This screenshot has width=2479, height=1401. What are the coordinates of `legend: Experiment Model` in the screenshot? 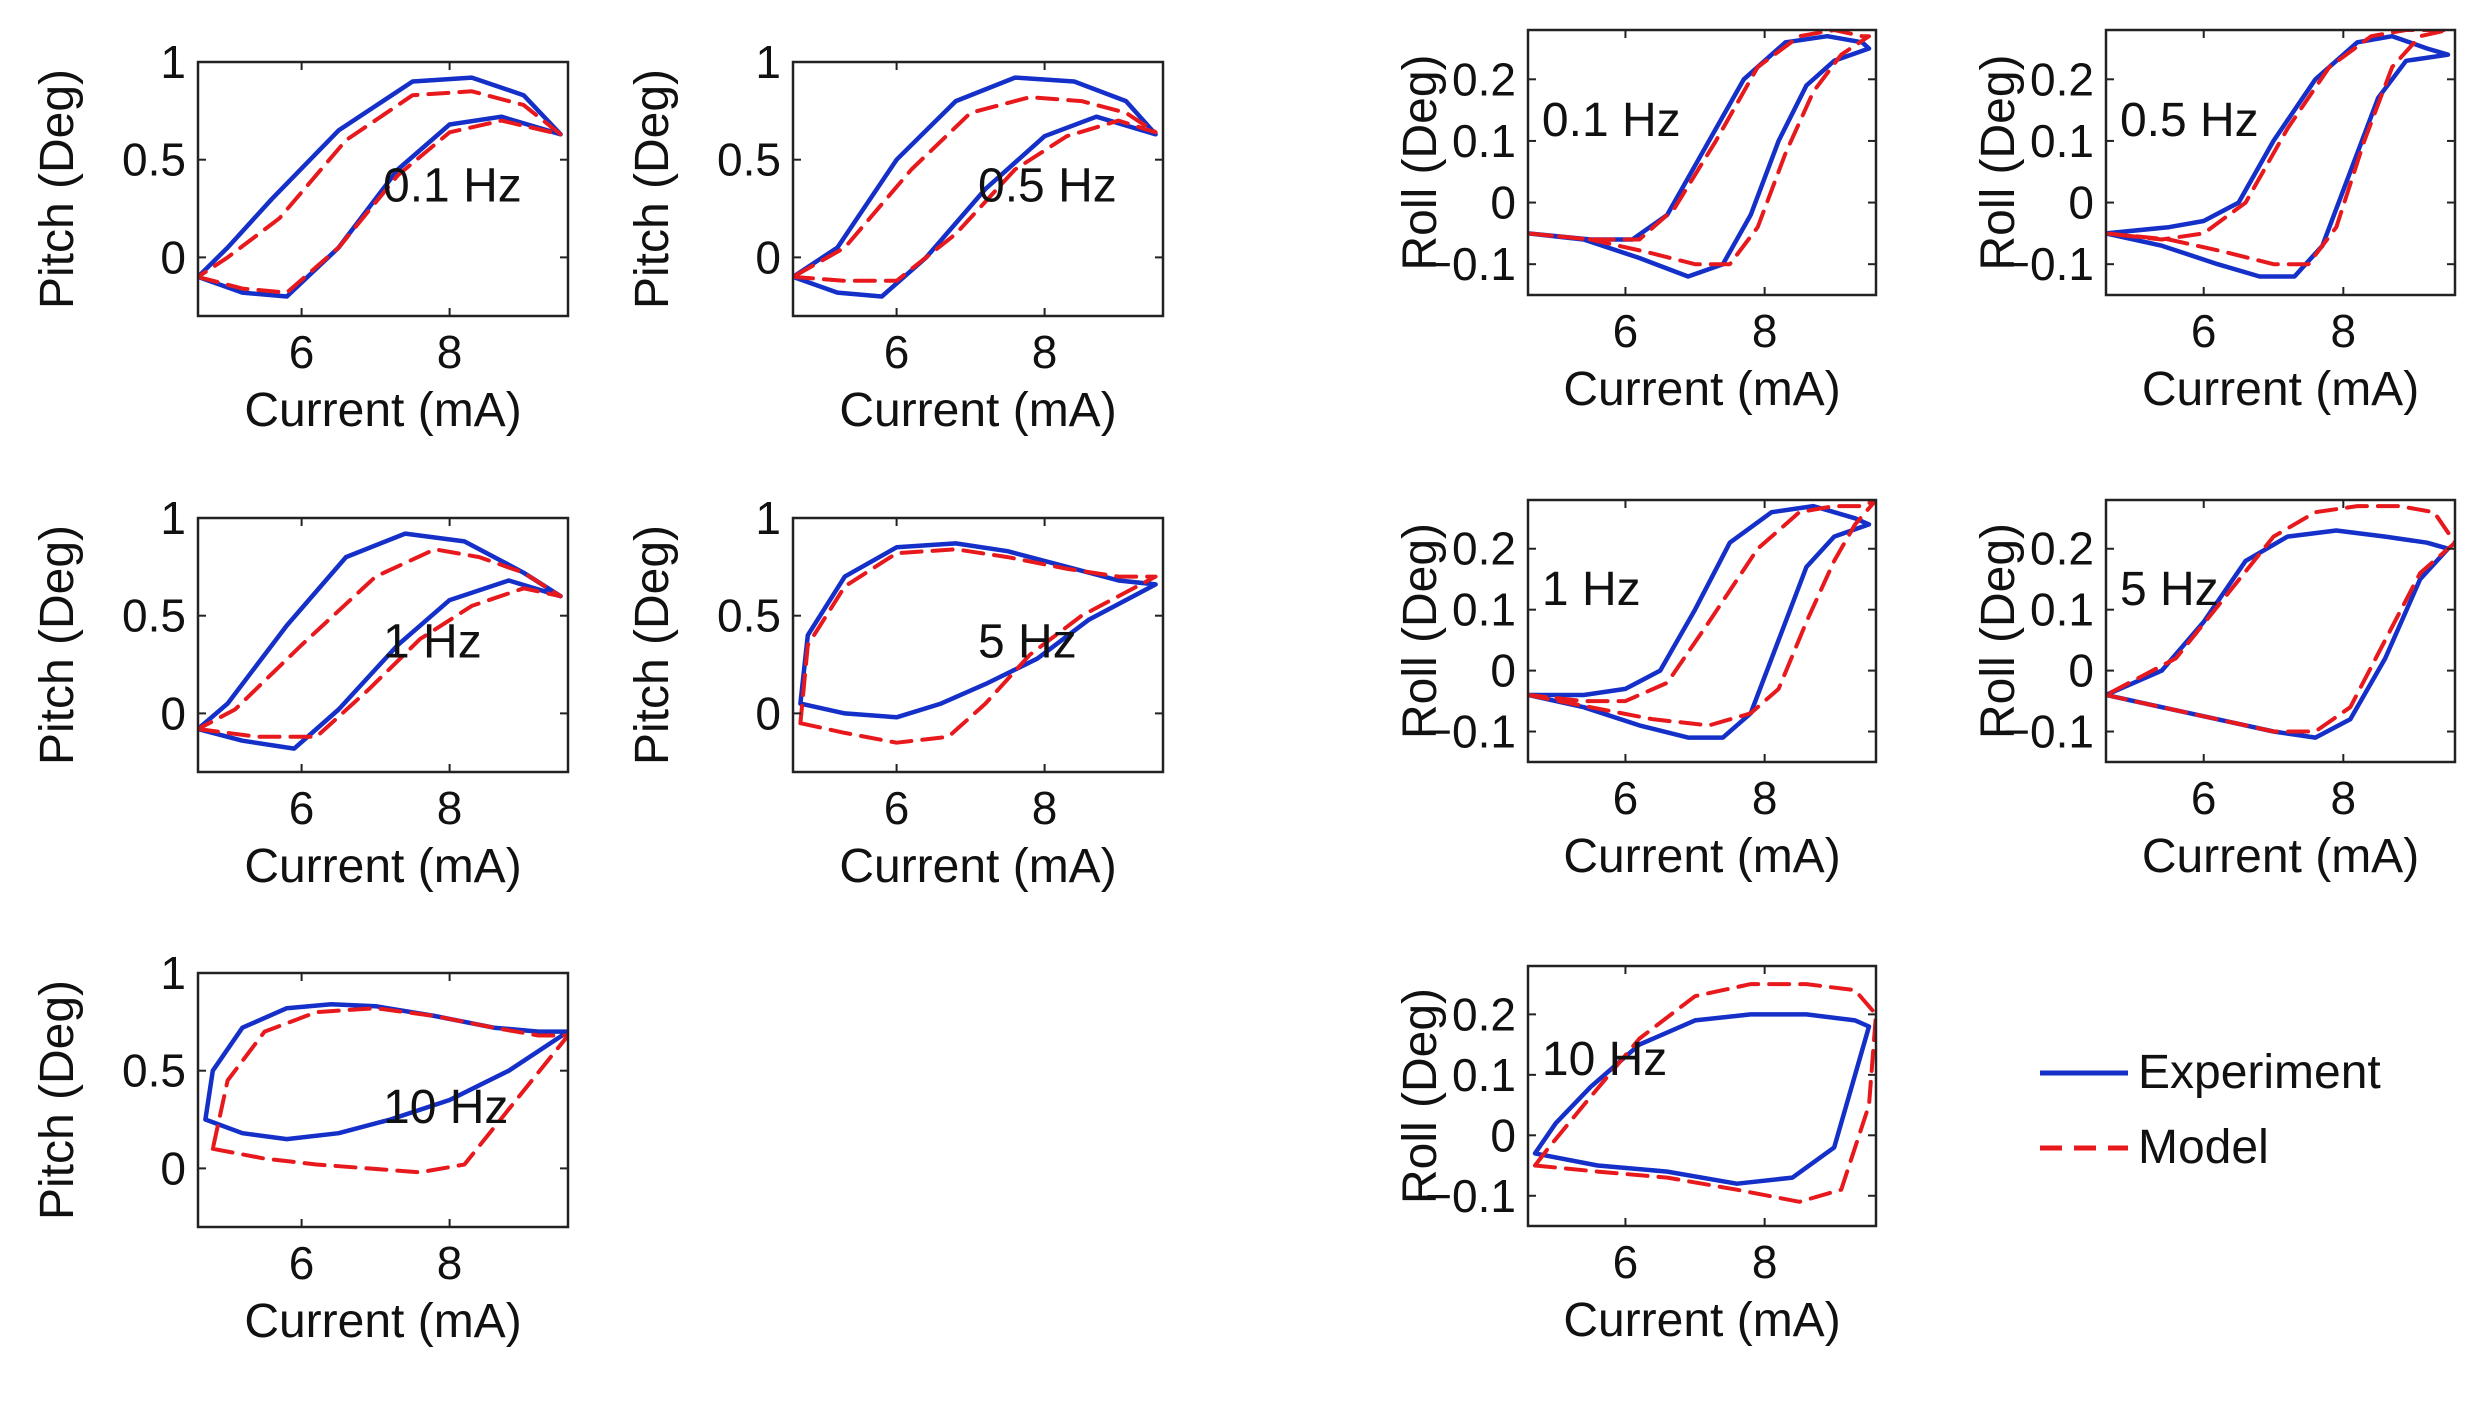 It's located at (2210, 1110).